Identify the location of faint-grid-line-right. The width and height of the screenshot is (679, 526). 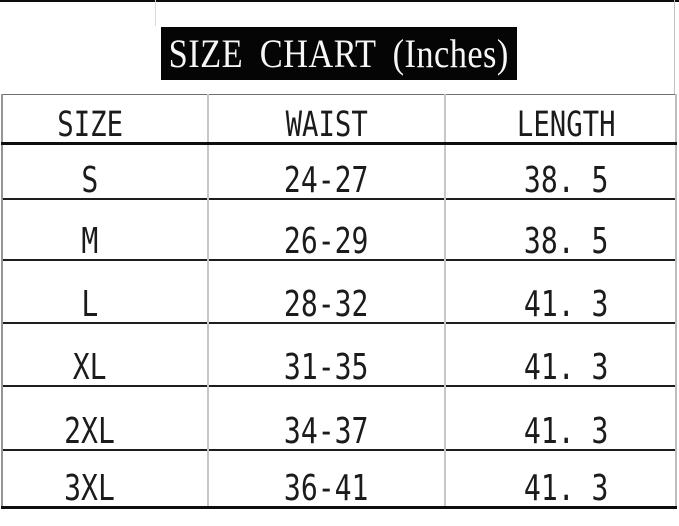
(674, 47).